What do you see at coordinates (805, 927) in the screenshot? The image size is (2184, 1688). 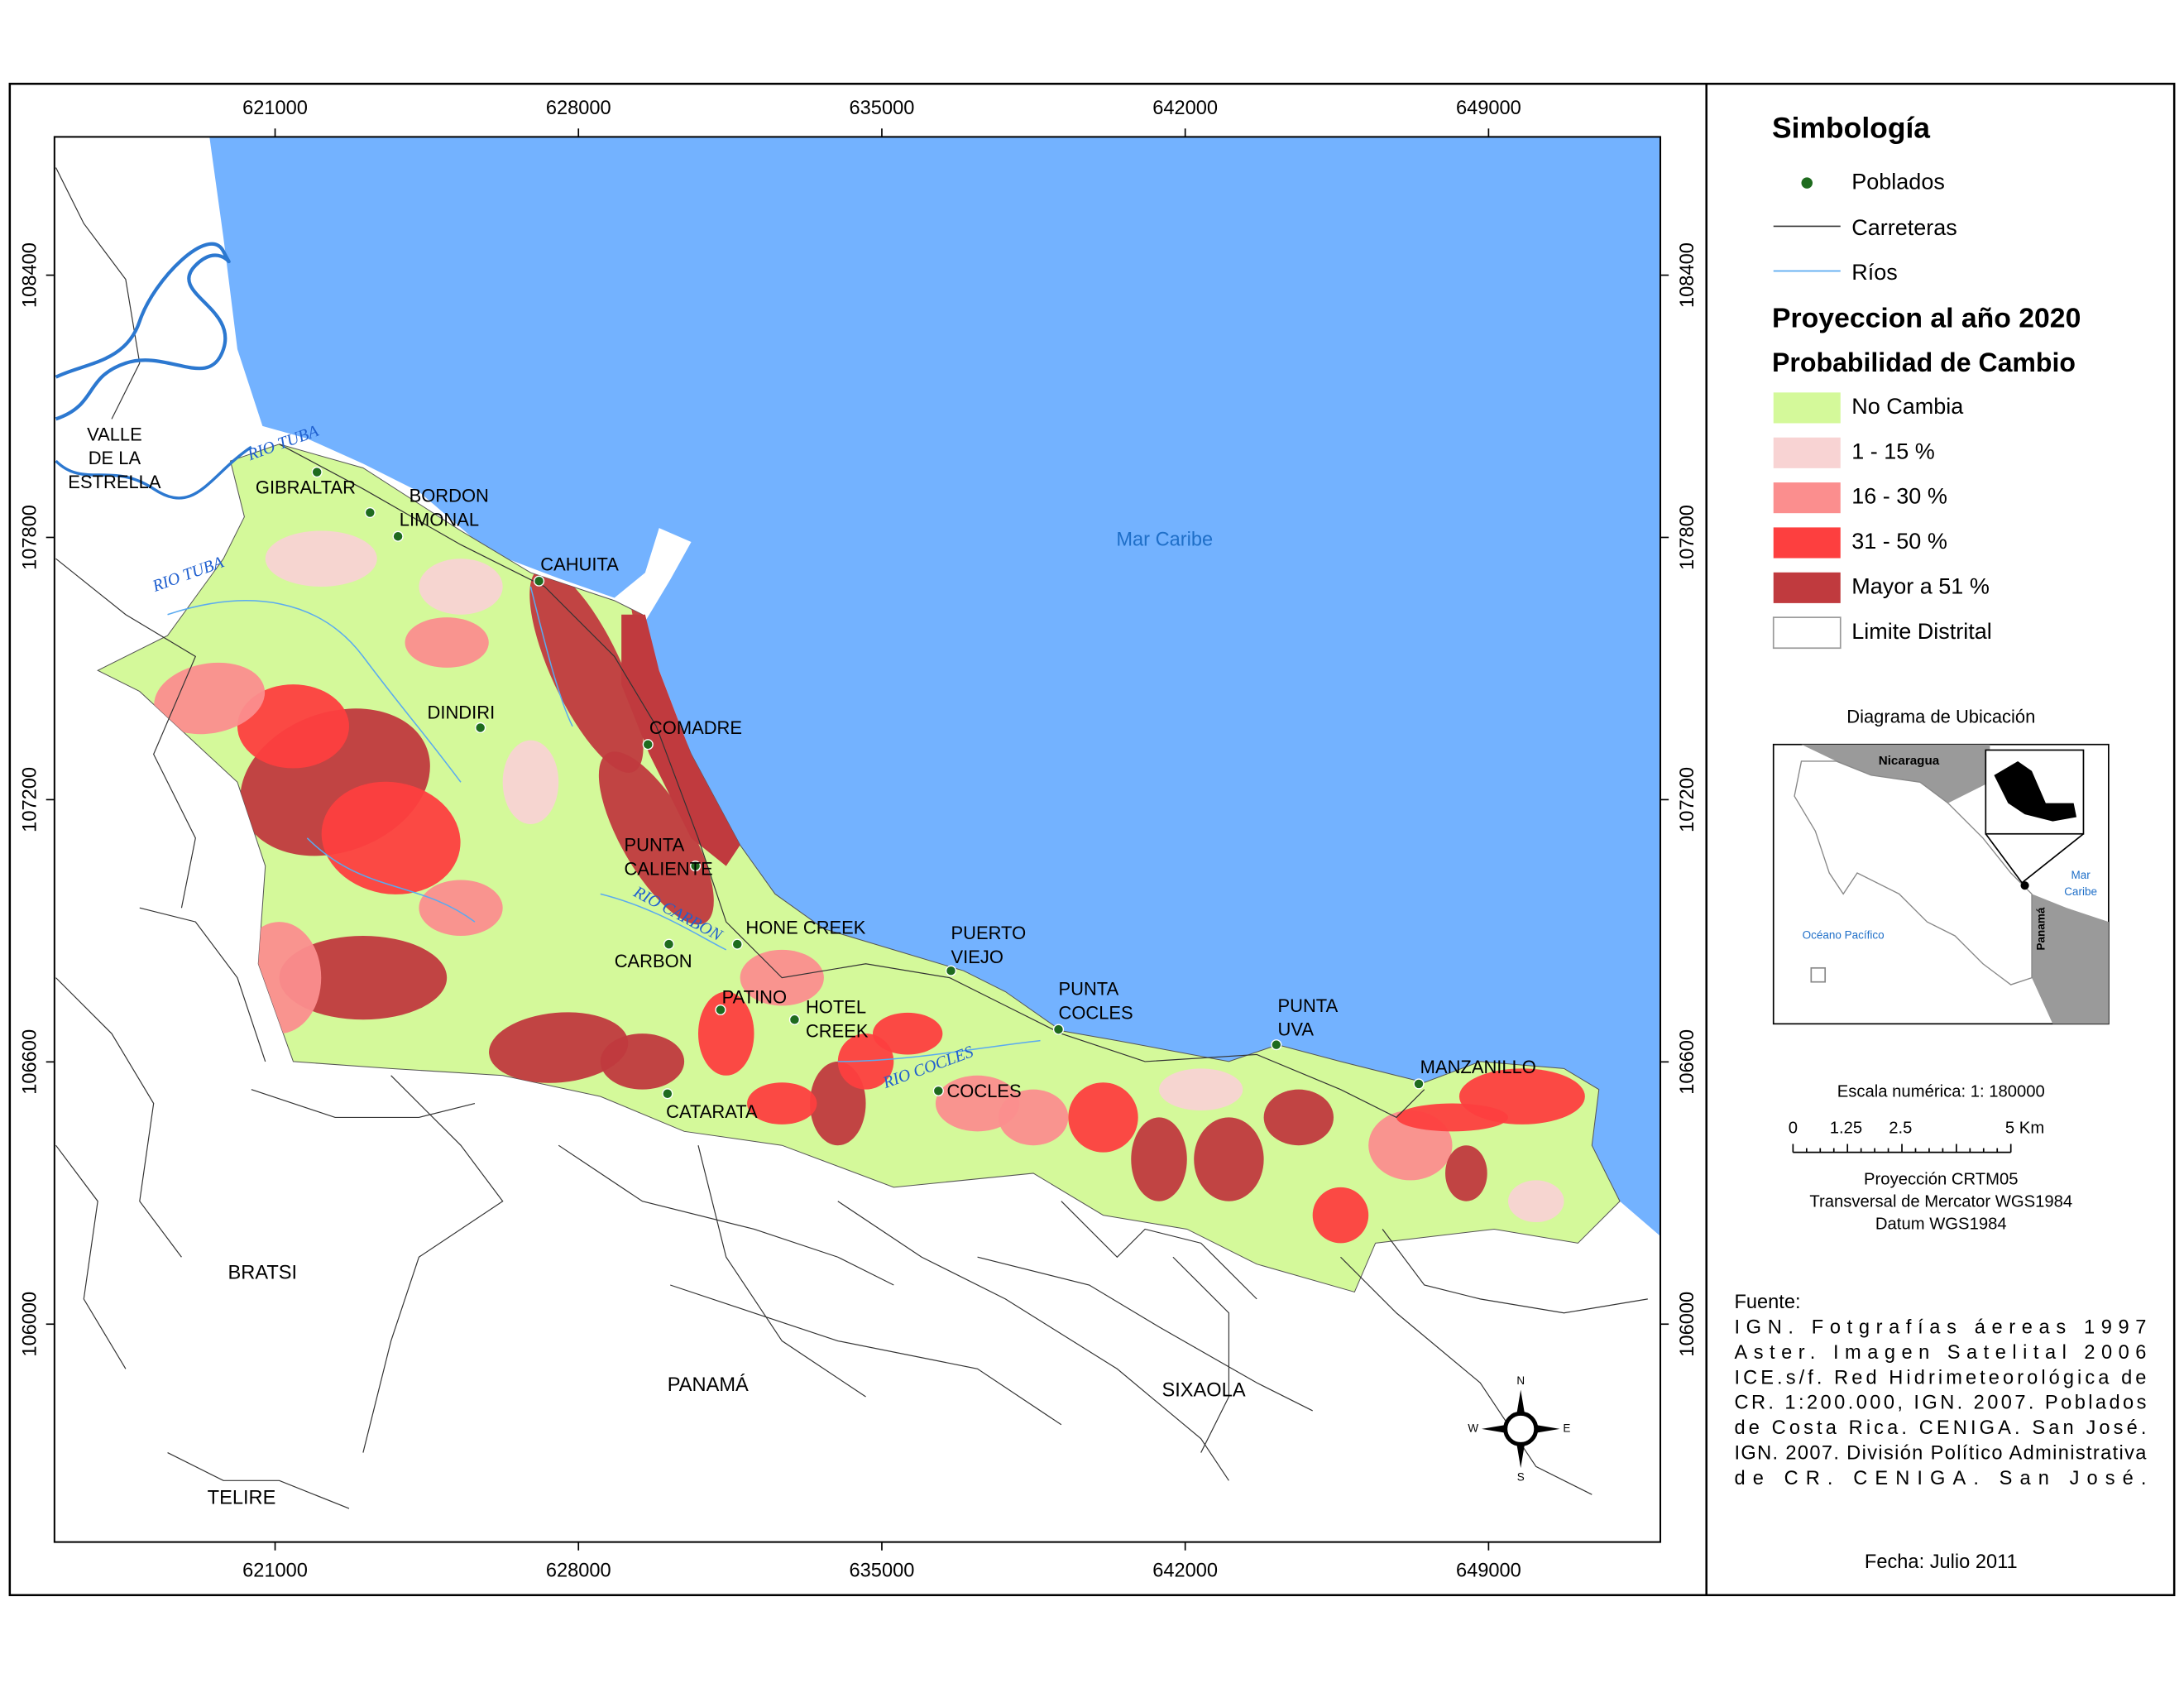 I see `town-label: HONE CREEK` at bounding box center [805, 927].